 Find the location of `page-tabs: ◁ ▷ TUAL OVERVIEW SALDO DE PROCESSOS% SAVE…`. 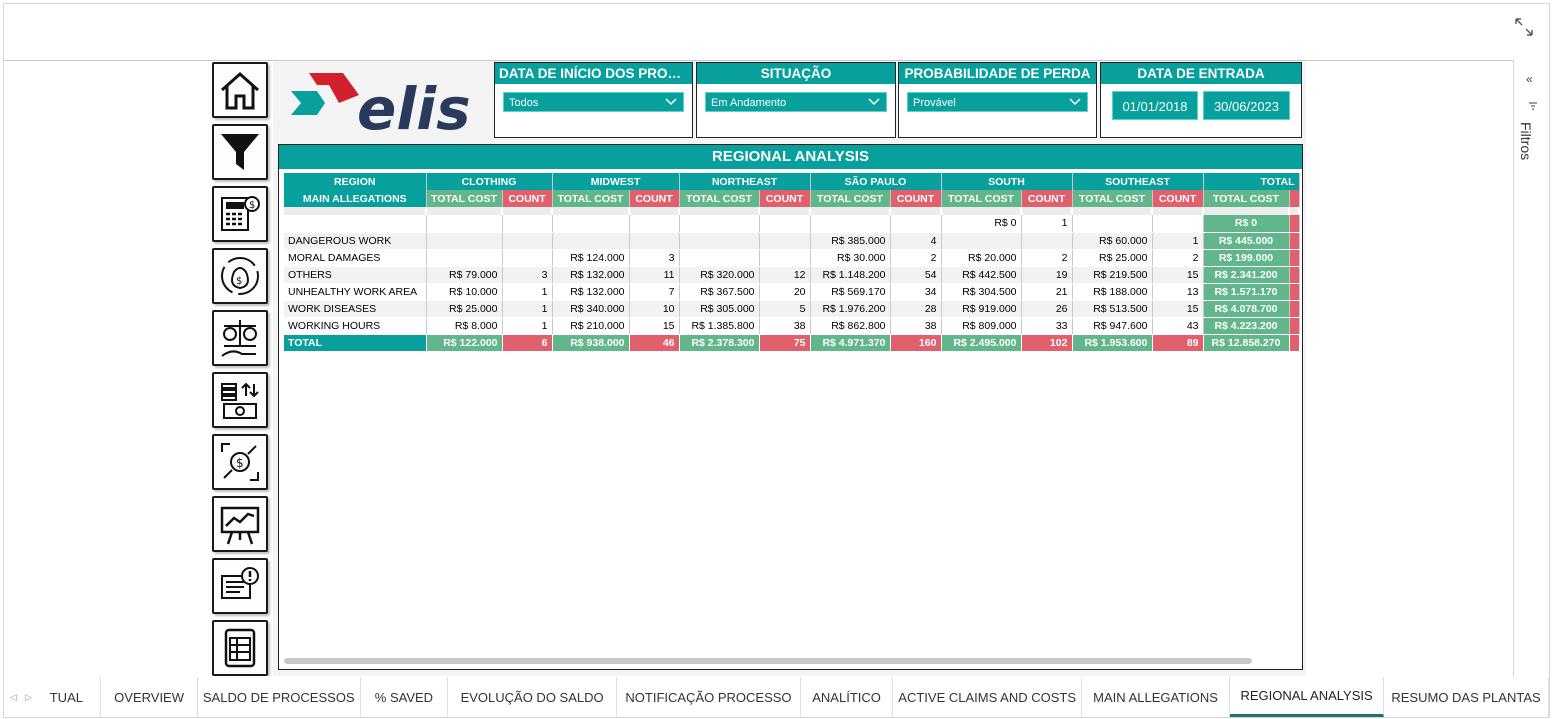

page-tabs: ◁ ▷ TUAL OVERVIEW SALDO DE PROCESSOS% SAVE… is located at coordinates (776, 697).